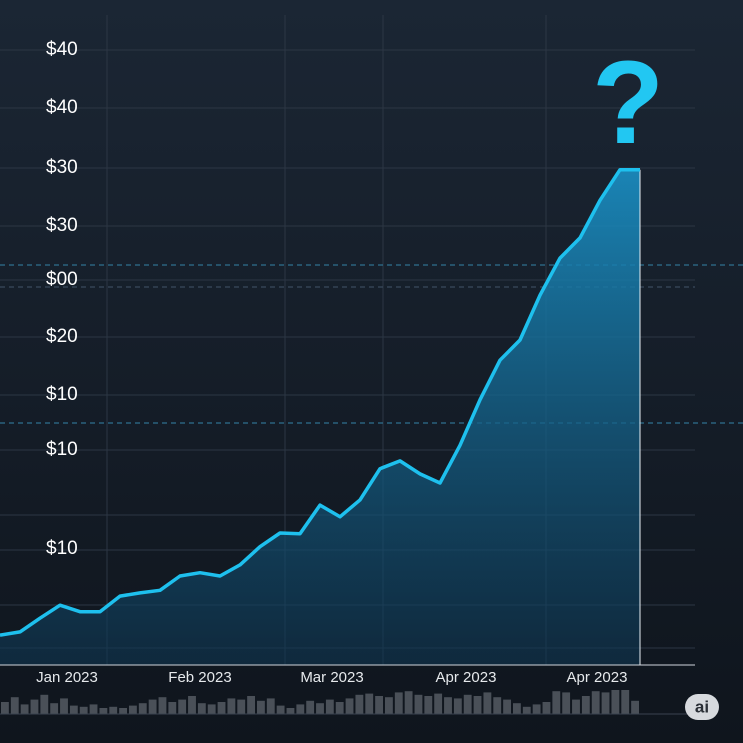 The height and width of the screenshot is (743, 743). What do you see at coordinates (628, 103) in the screenshot?
I see `annotation: ?` at bounding box center [628, 103].